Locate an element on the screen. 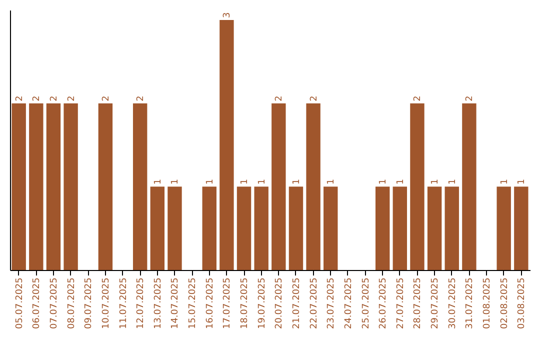 The width and height of the screenshot is (540, 340). x-tick-label: 30.07.2025 is located at coordinates (453, 304).